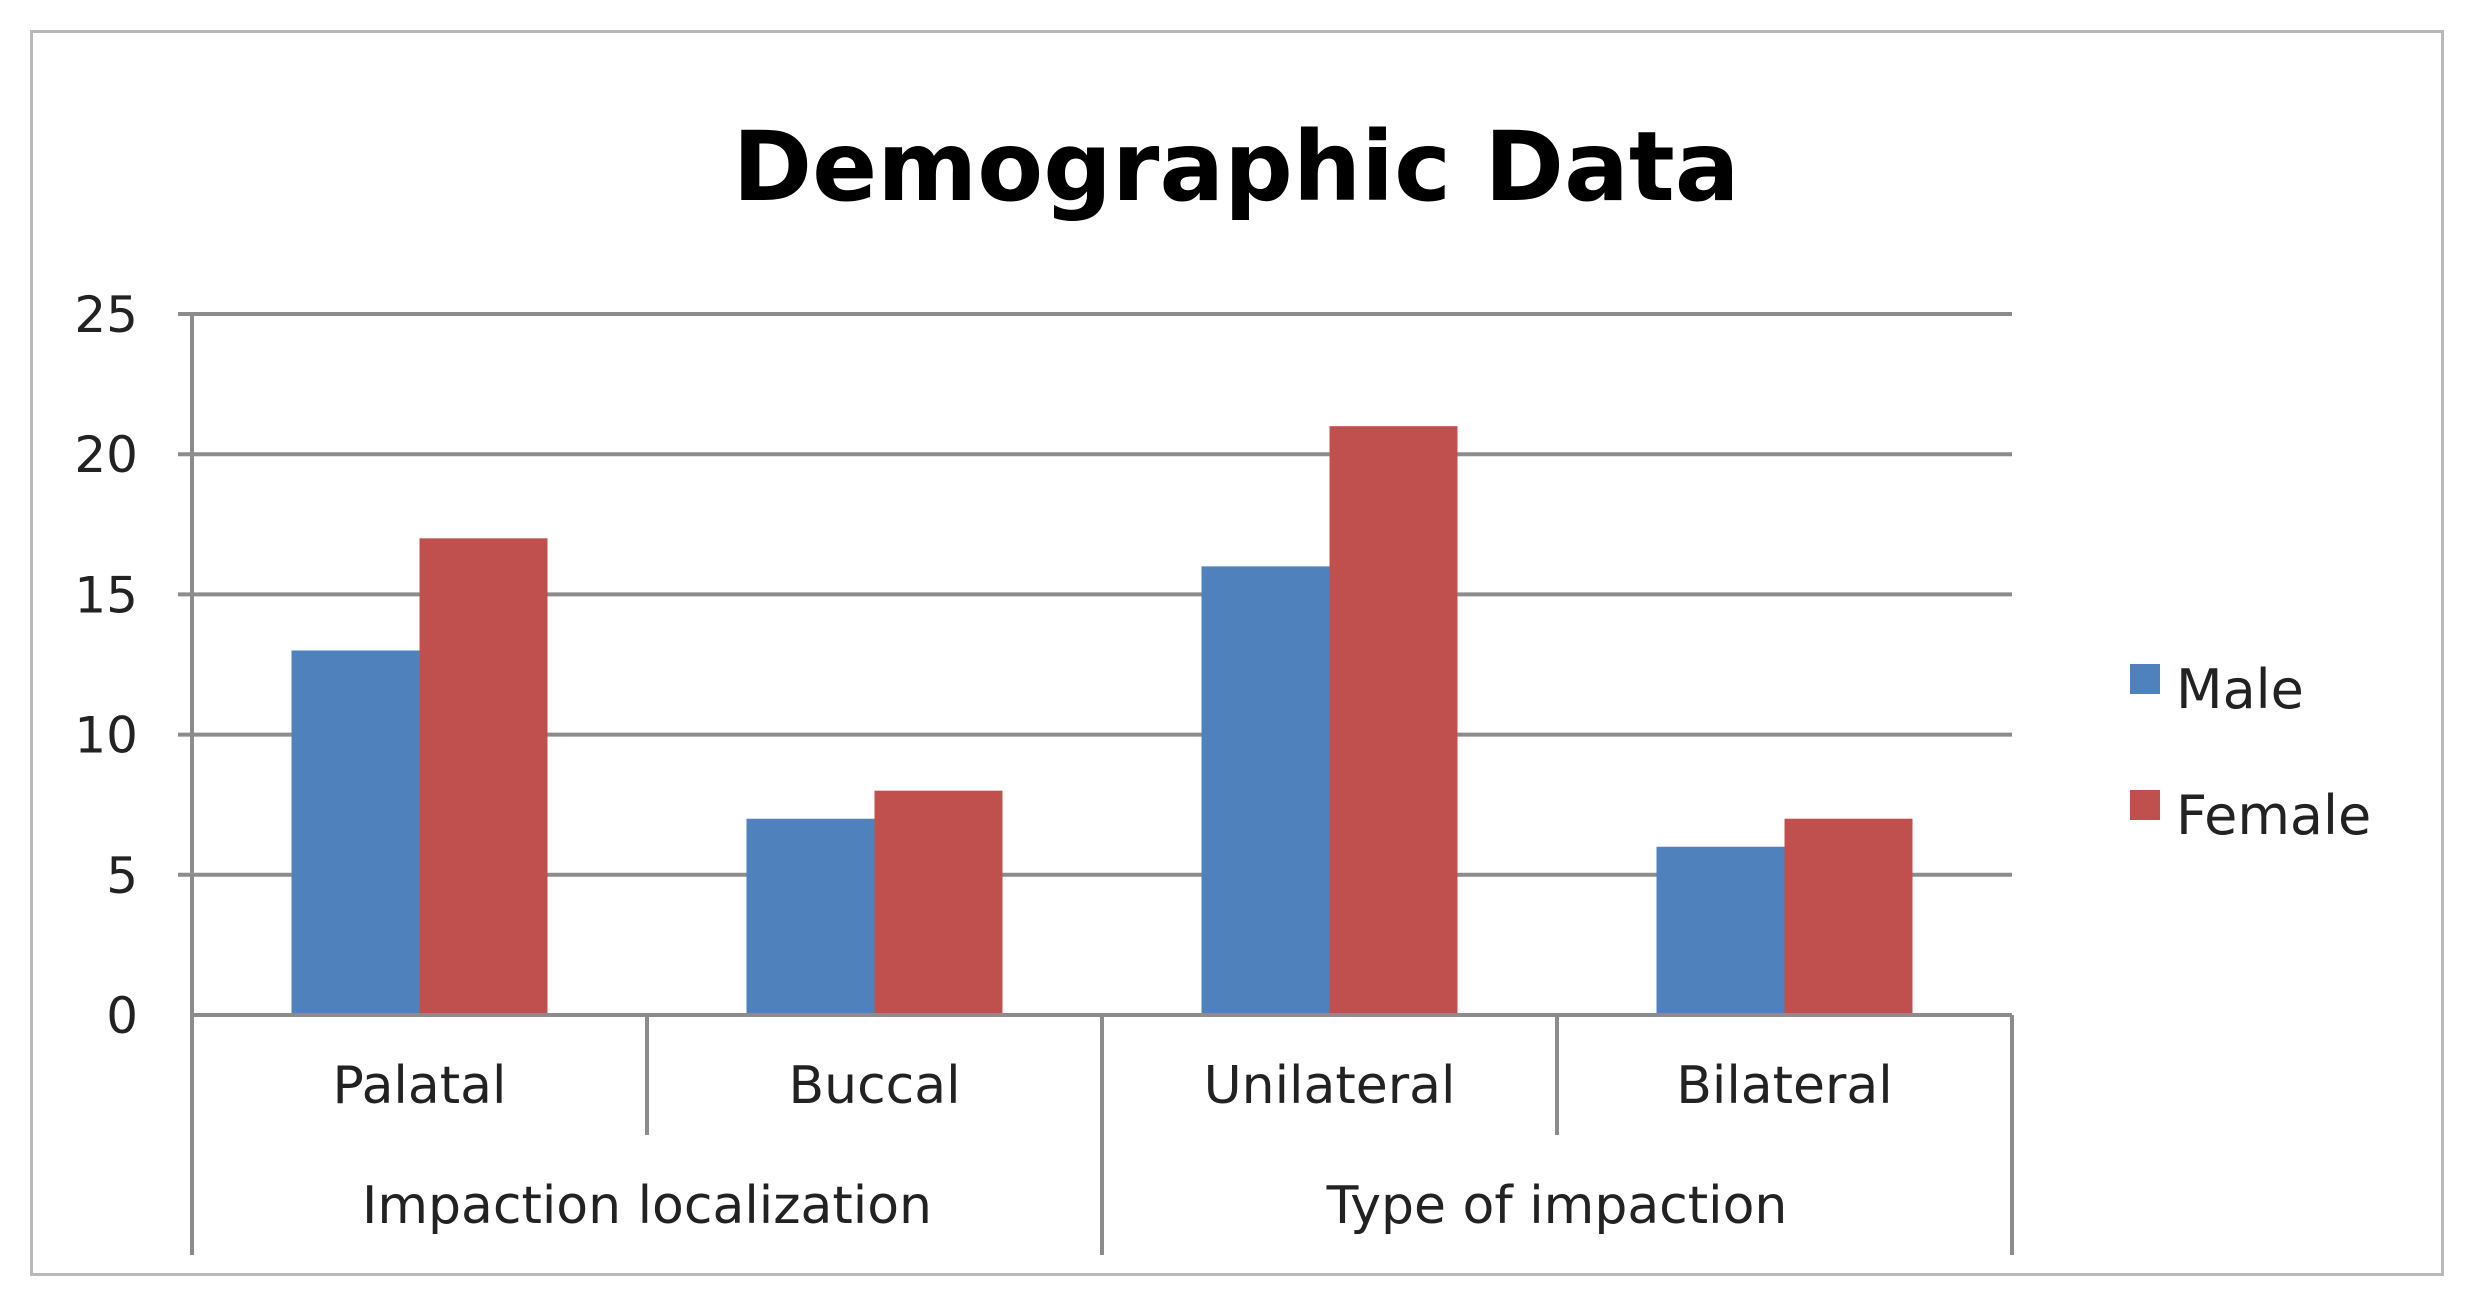 The image size is (2472, 1308). What do you see at coordinates (810, 916) in the screenshot?
I see `bar-male-buccal` at bounding box center [810, 916].